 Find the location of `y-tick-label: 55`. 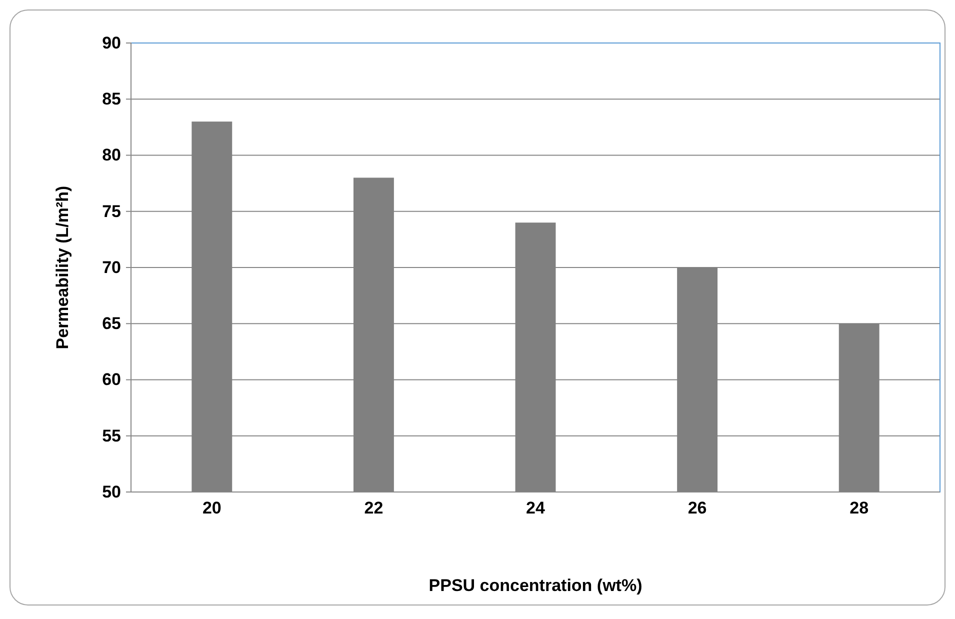

y-tick-label: 55 is located at coordinates (111, 436).